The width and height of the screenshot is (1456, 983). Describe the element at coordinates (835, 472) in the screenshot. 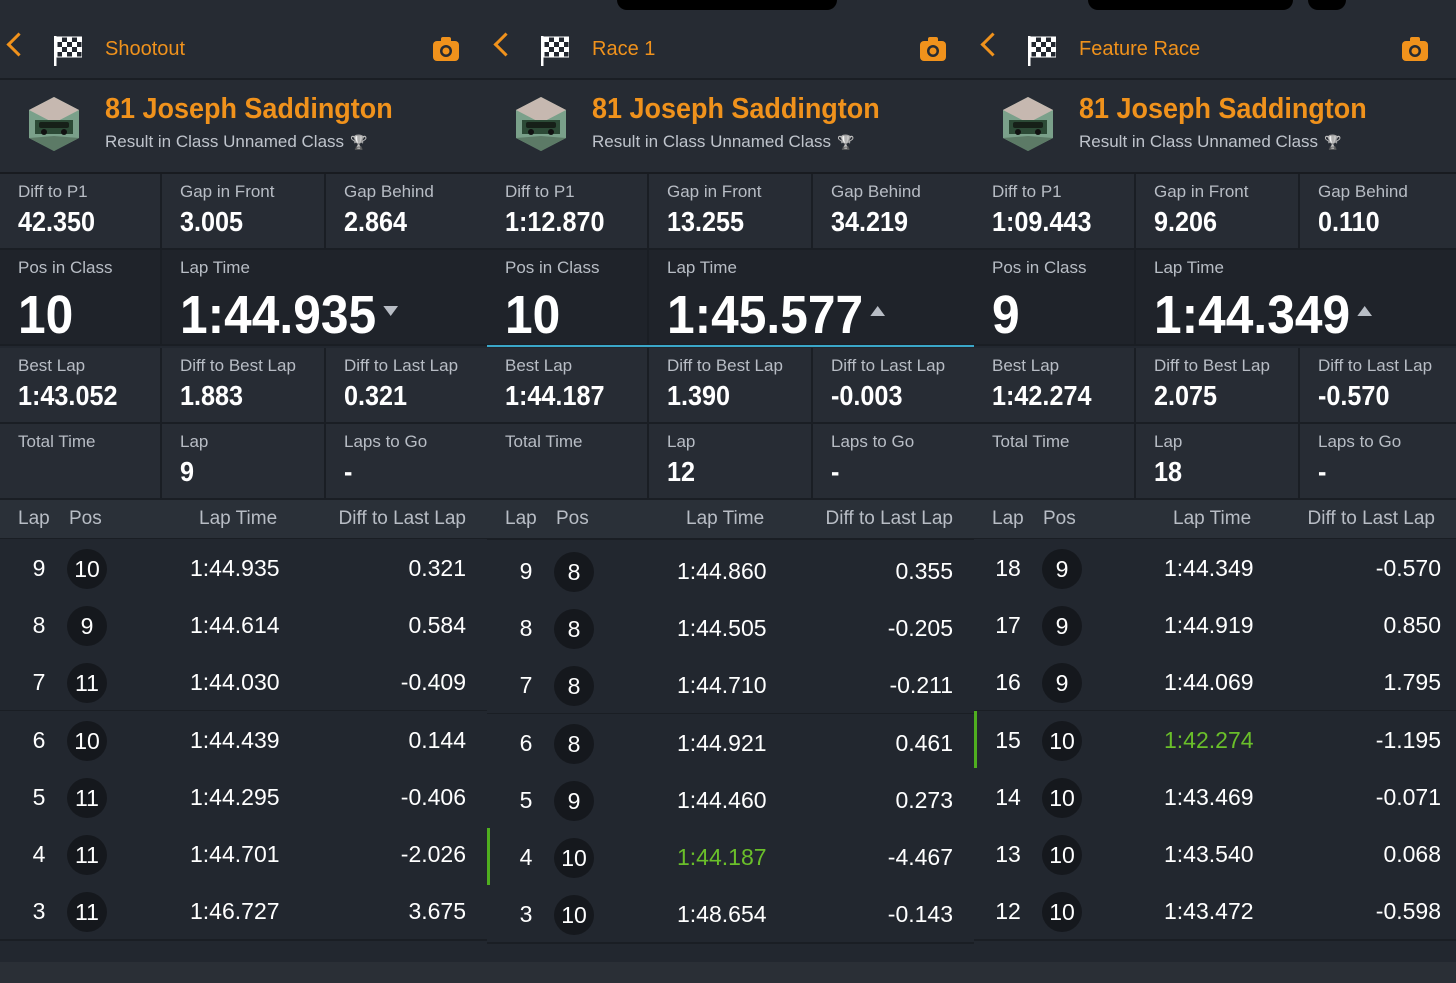

I see `stat-value: -` at that location.